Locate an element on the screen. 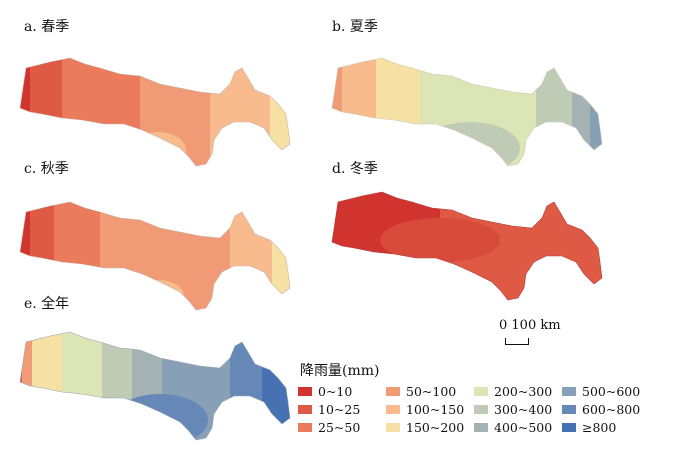  legend-item: 0~10 is located at coordinates (342, 391).